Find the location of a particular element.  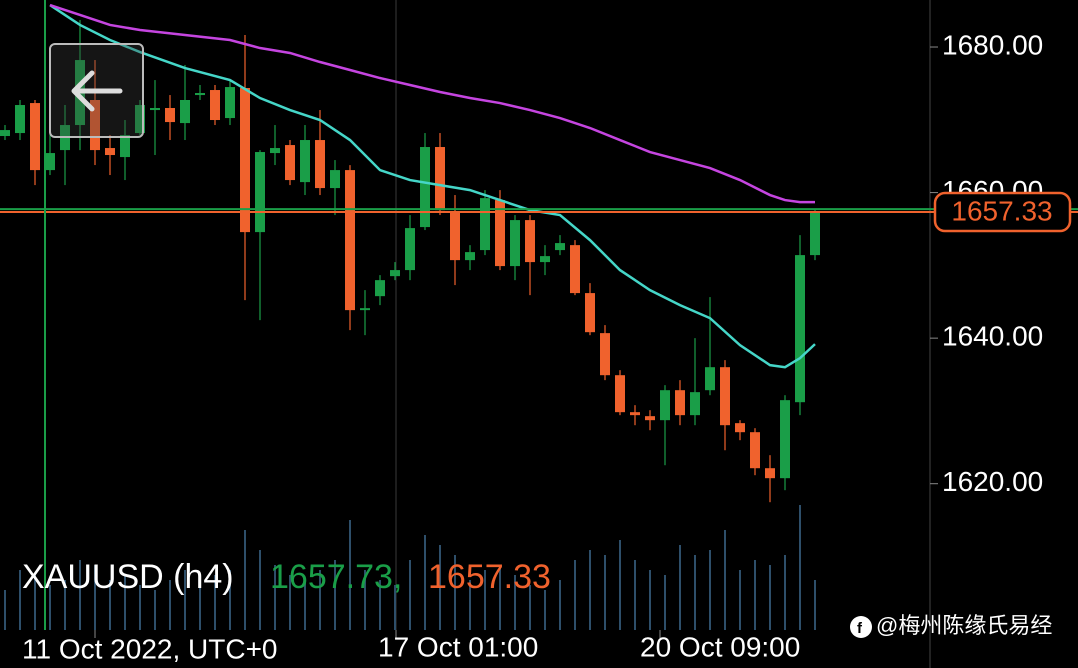

bid-label: 1657.73, is located at coordinates (336, 577).